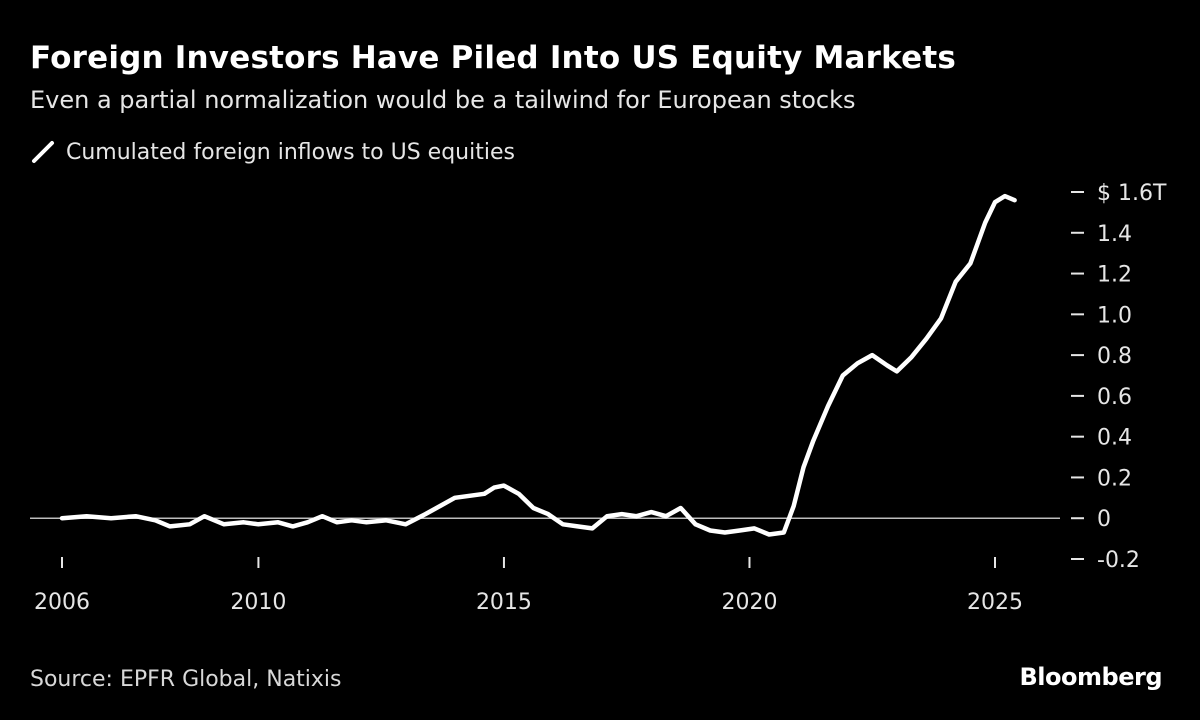 This screenshot has height=720, width=1200. I want to click on x-tick-label: 2025, so click(995, 602).